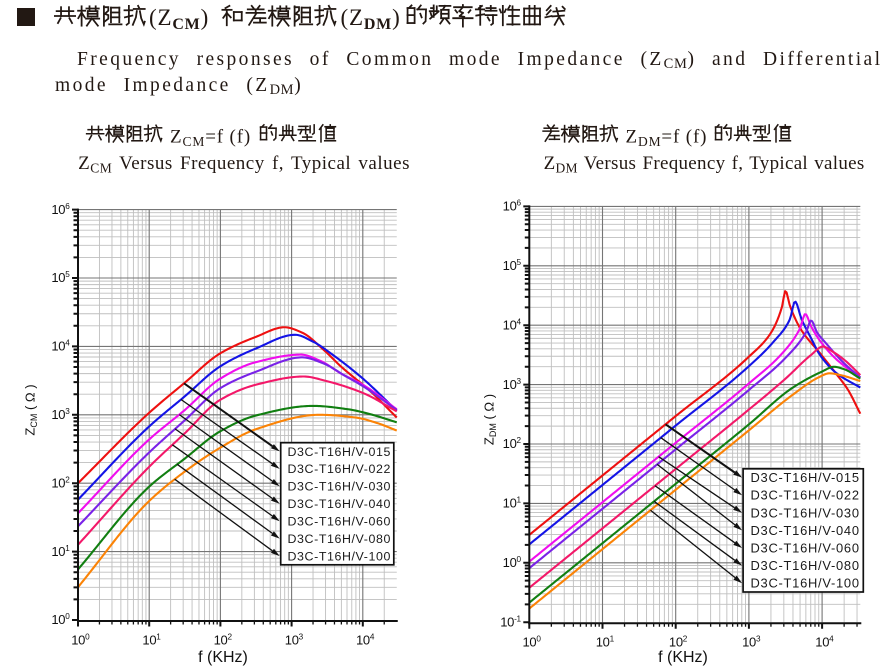  Describe the element at coordinates (704, 164) in the screenshot. I see `svg-text:ZDM Versus Frequency f, Typica: ZDM Versus Frequency f, Typical values` at that location.